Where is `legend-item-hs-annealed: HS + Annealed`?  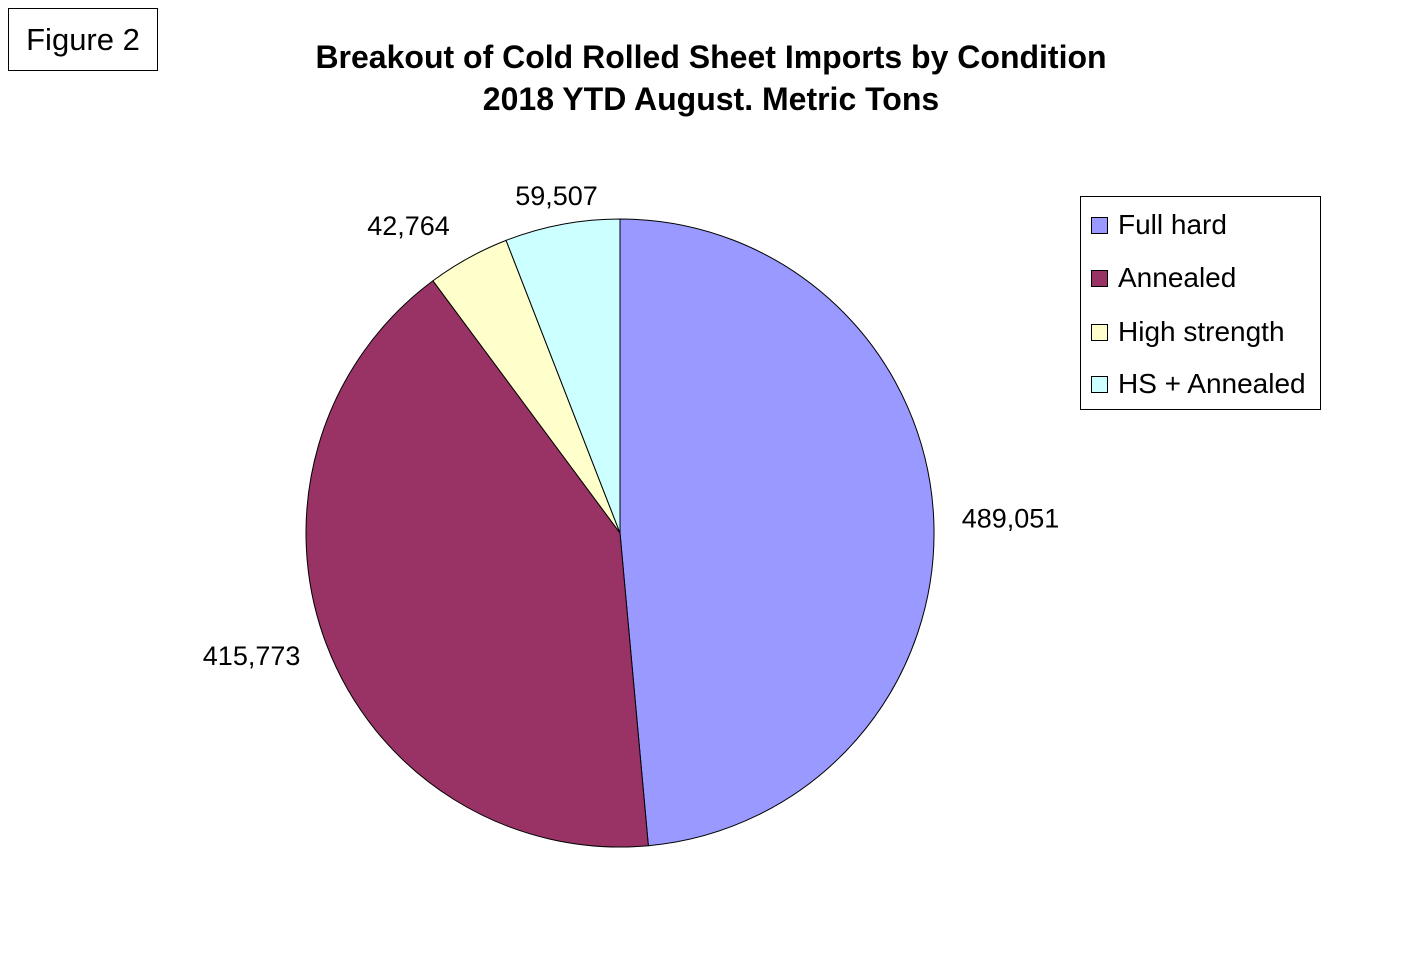
legend-item-hs-annealed: HS + Annealed is located at coordinates (1198, 383).